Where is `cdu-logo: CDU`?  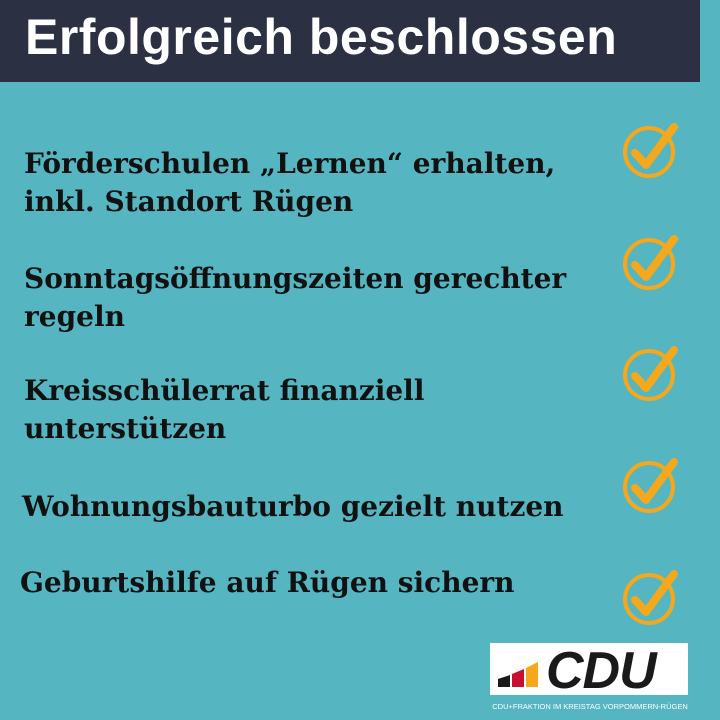
cdu-logo: CDU is located at coordinates (589, 671).